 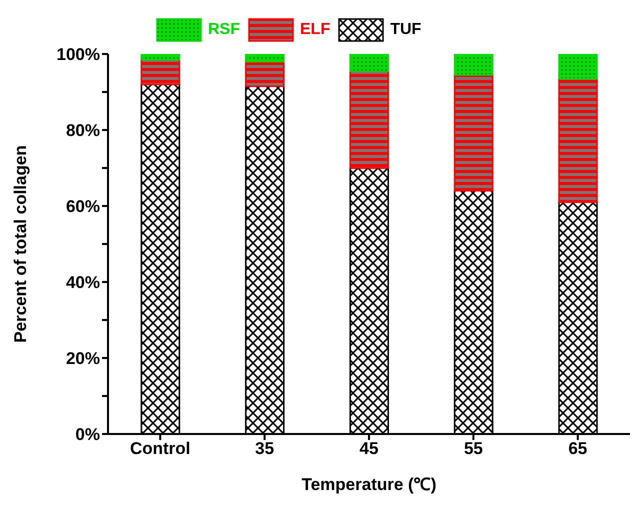 What do you see at coordinates (578, 448) in the screenshot?
I see `x-tick-label: 65` at bounding box center [578, 448].